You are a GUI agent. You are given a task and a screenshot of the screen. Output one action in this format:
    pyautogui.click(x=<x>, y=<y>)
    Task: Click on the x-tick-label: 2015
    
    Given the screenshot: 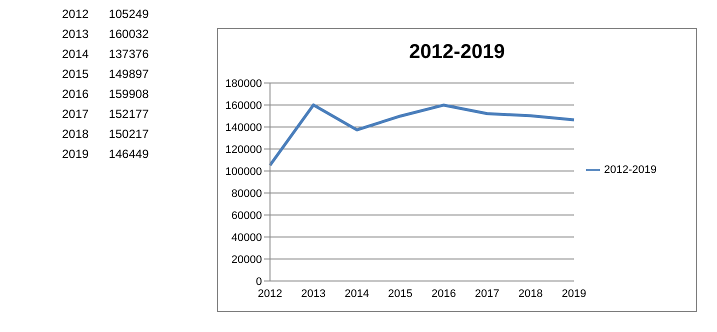 What is the action you would take?
    pyautogui.click(x=400, y=294)
    